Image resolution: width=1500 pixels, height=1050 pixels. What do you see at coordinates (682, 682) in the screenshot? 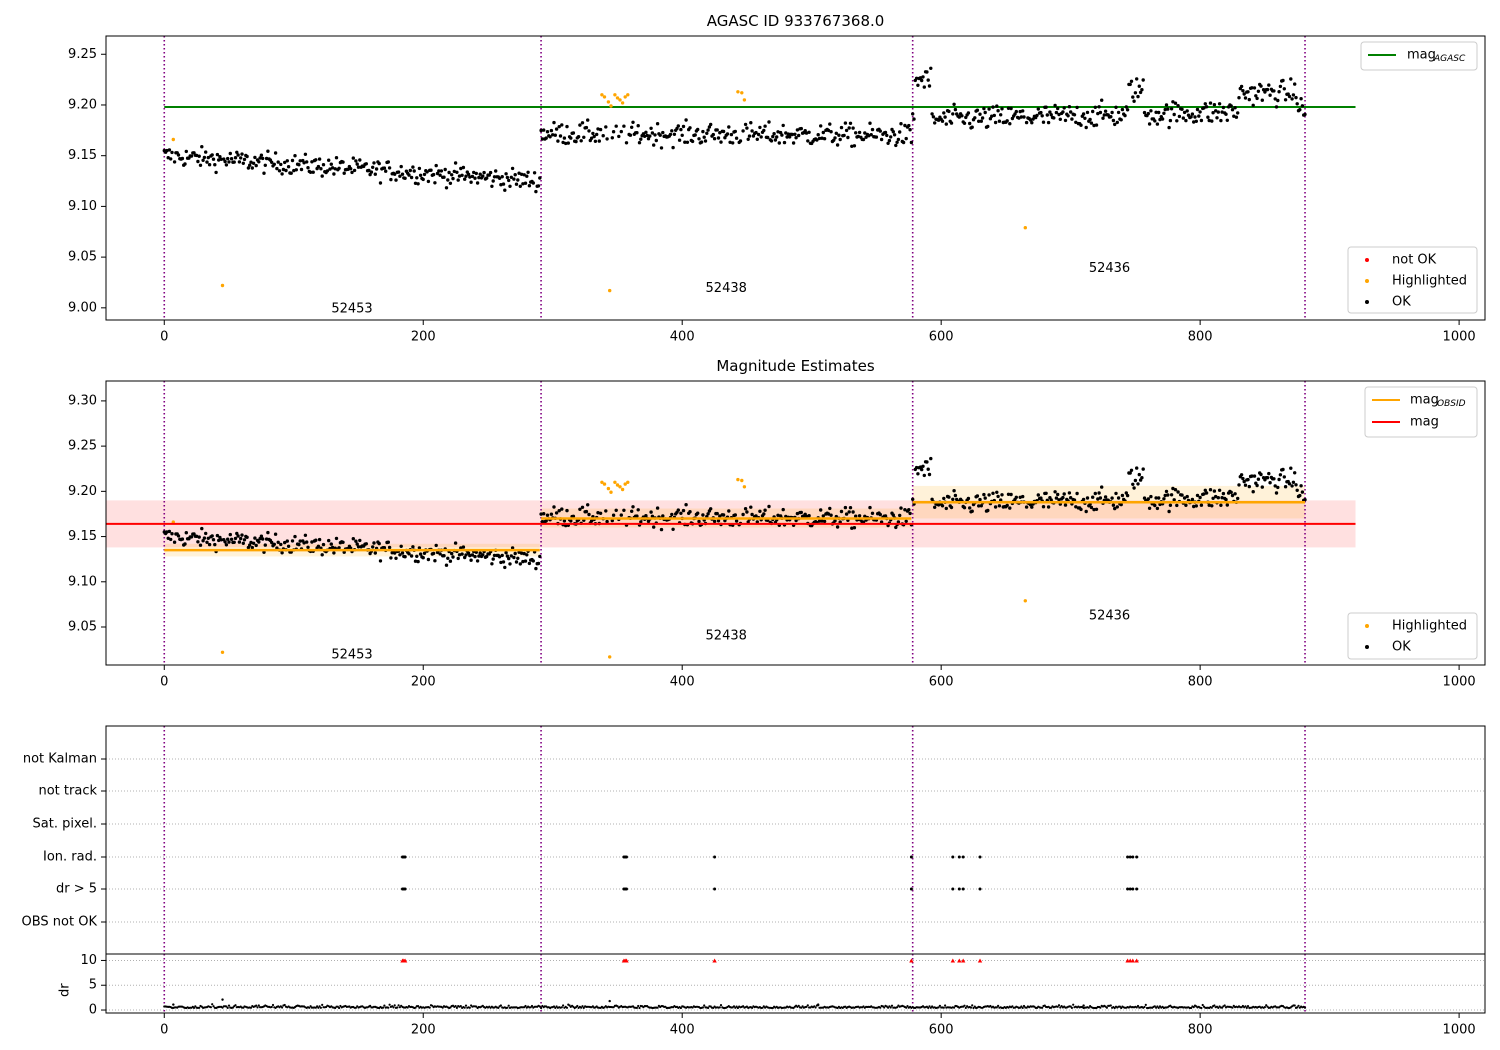
I see `x-tick-label: 400` at bounding box center [682, 682].